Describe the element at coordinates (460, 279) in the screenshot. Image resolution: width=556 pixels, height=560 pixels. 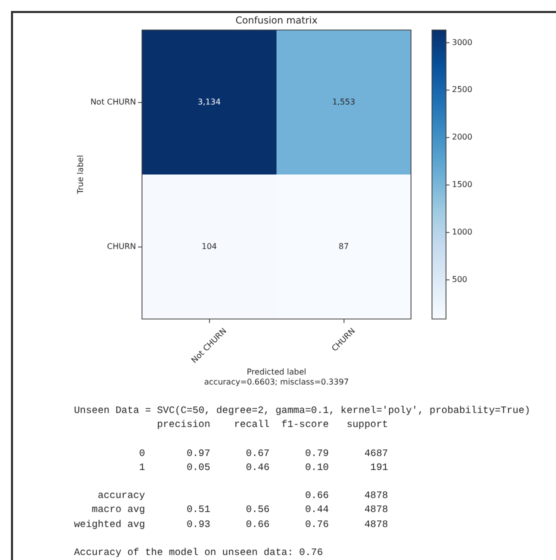
I see `color-bar-label: 500` at that location.